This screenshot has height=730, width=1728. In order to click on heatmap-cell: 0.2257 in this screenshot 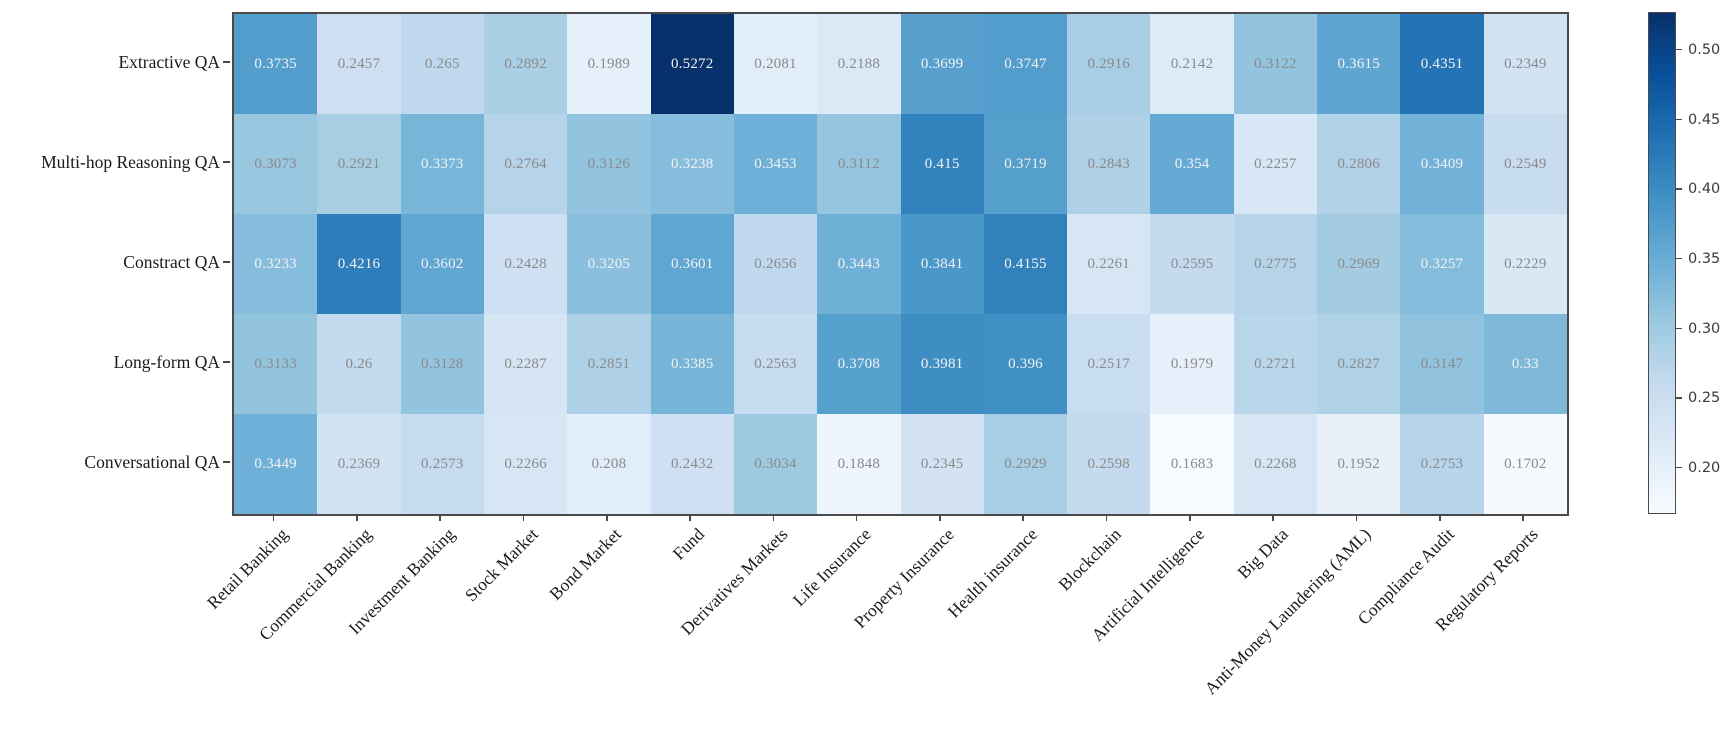, I will do `click(1275, 164)`.